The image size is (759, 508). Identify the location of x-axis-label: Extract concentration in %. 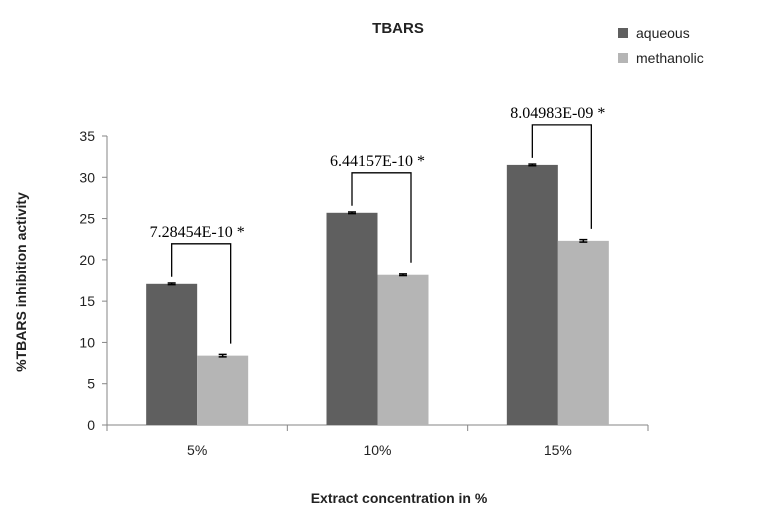
(399, 498).